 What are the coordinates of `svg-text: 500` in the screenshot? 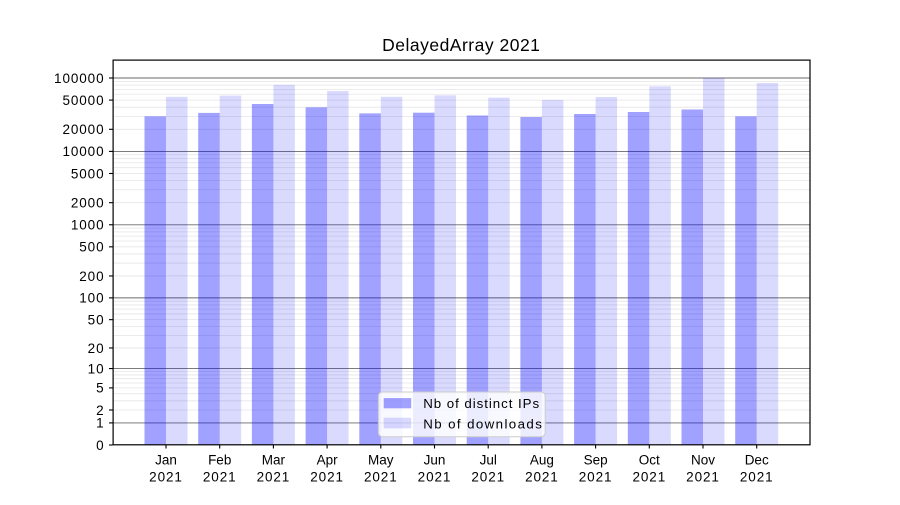 It's located at (91, 247).